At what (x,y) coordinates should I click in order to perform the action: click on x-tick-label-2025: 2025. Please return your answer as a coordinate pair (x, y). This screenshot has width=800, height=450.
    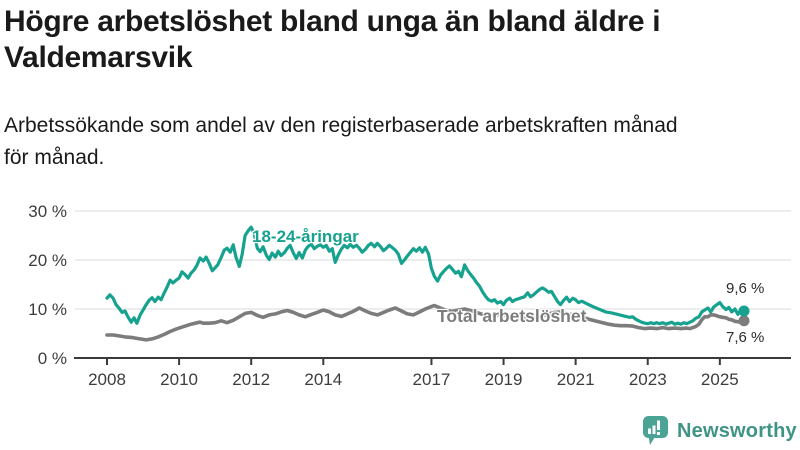
    Looking at the image, I should click on (720, 379).